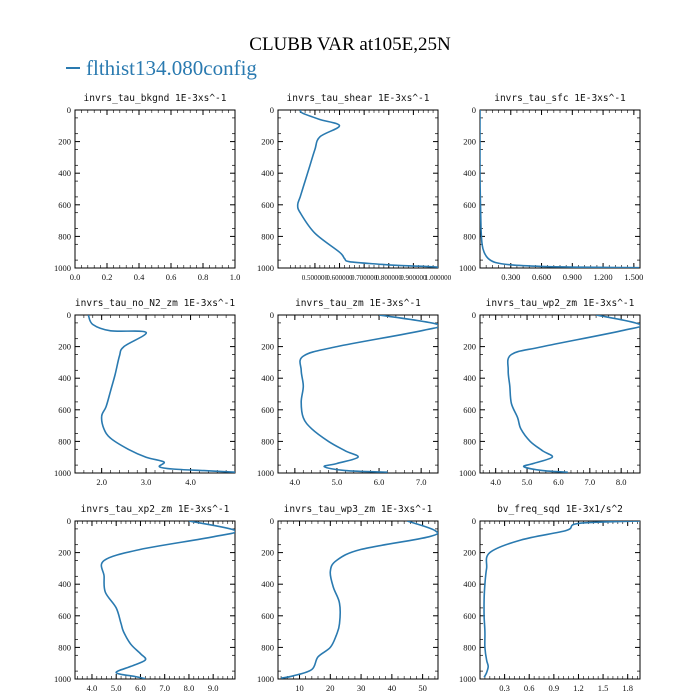 This screenshot has width=700, height=700. I want to click on panel-title: invrs_tau_wp3_zm 1E-3xs^-1, so click(358, 509).